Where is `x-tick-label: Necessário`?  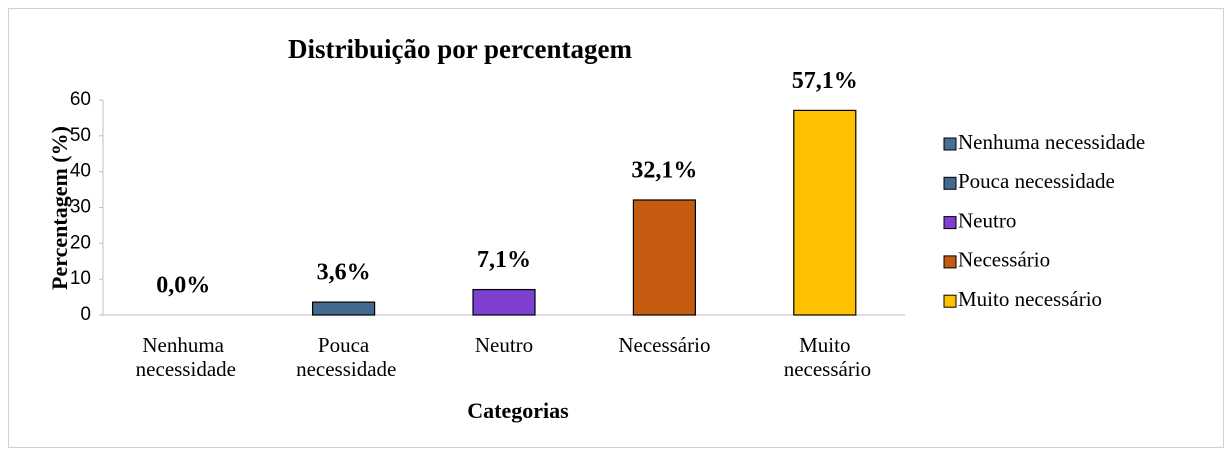
x-tick-label: Necessário is located at coordinates (664, 345).